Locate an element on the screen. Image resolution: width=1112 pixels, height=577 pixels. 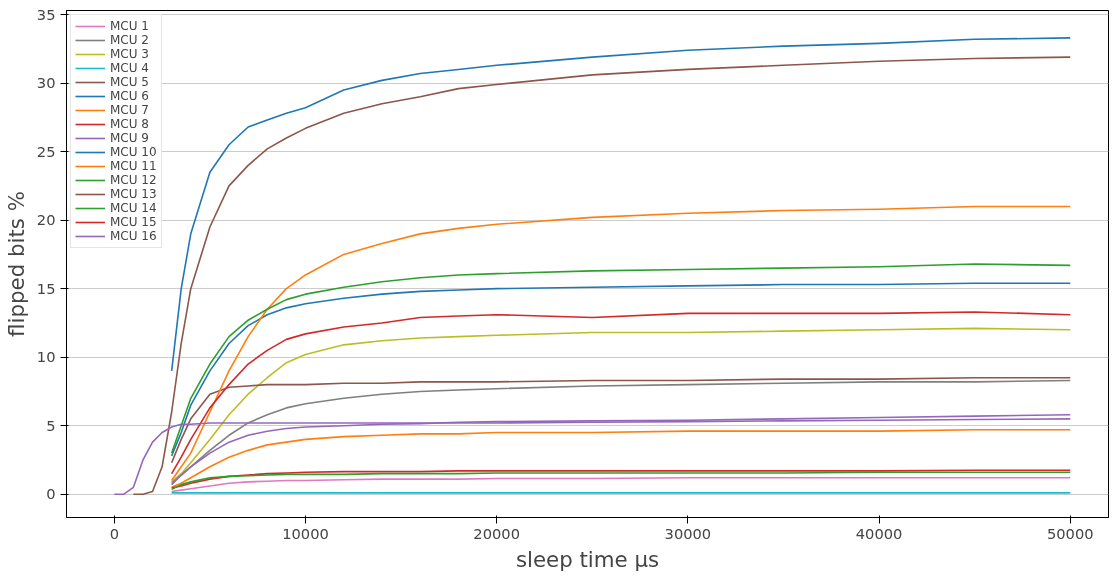
y-tick-label: 5 is located at coordinates (51, 425).